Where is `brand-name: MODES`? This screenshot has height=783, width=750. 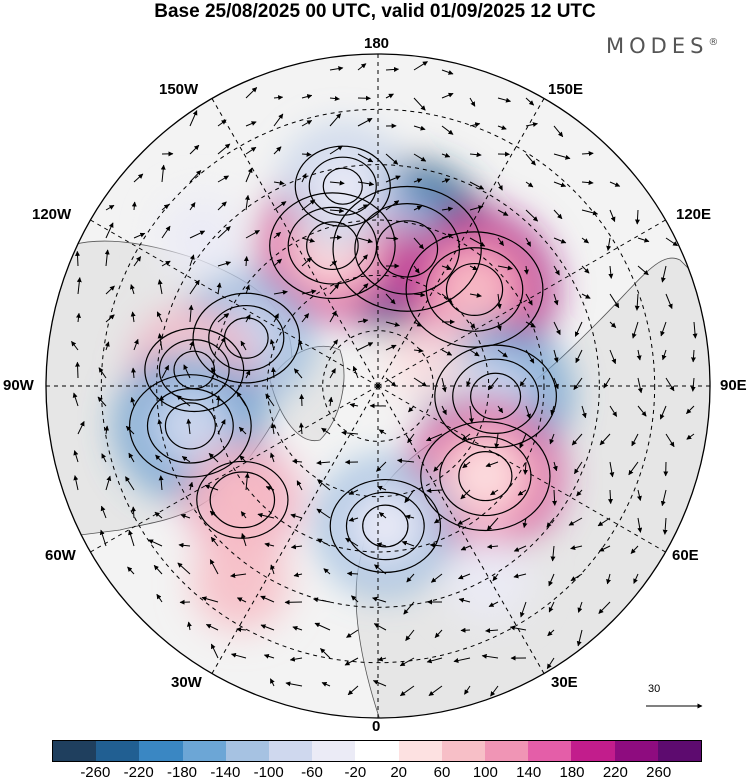 brand-name: MODES is located at coordinates (657, 46).